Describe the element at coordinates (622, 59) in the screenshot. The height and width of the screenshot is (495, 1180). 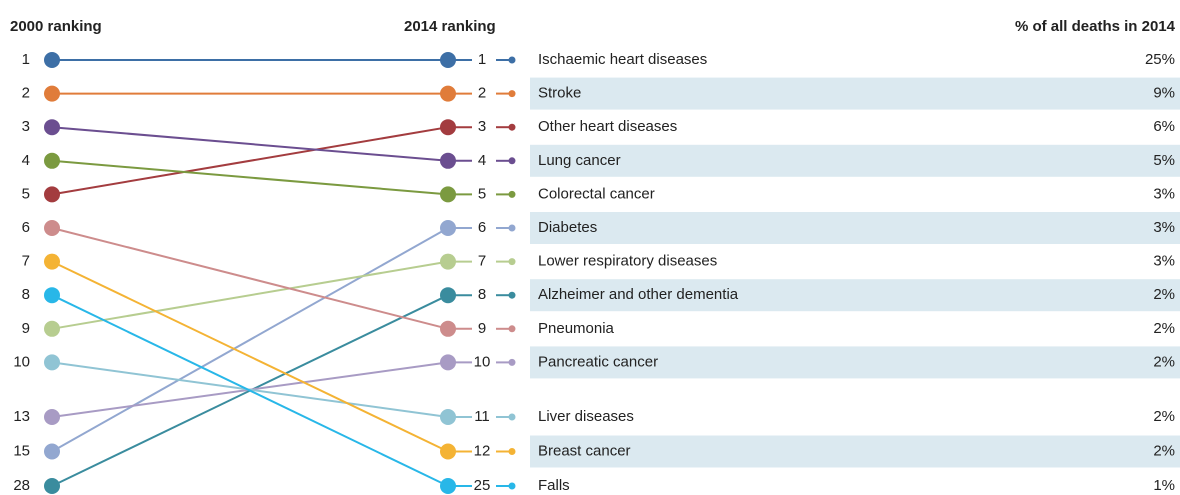
I see `cause-name: Ischaemic heart diseases` at that location.